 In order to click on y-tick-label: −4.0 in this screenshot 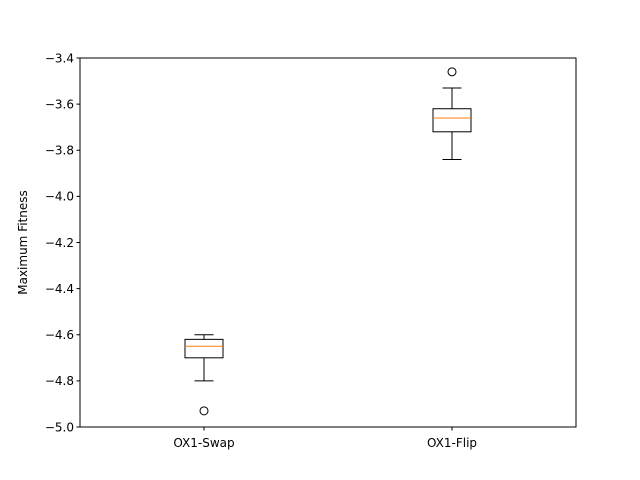, I will do `click(59, 197)`.